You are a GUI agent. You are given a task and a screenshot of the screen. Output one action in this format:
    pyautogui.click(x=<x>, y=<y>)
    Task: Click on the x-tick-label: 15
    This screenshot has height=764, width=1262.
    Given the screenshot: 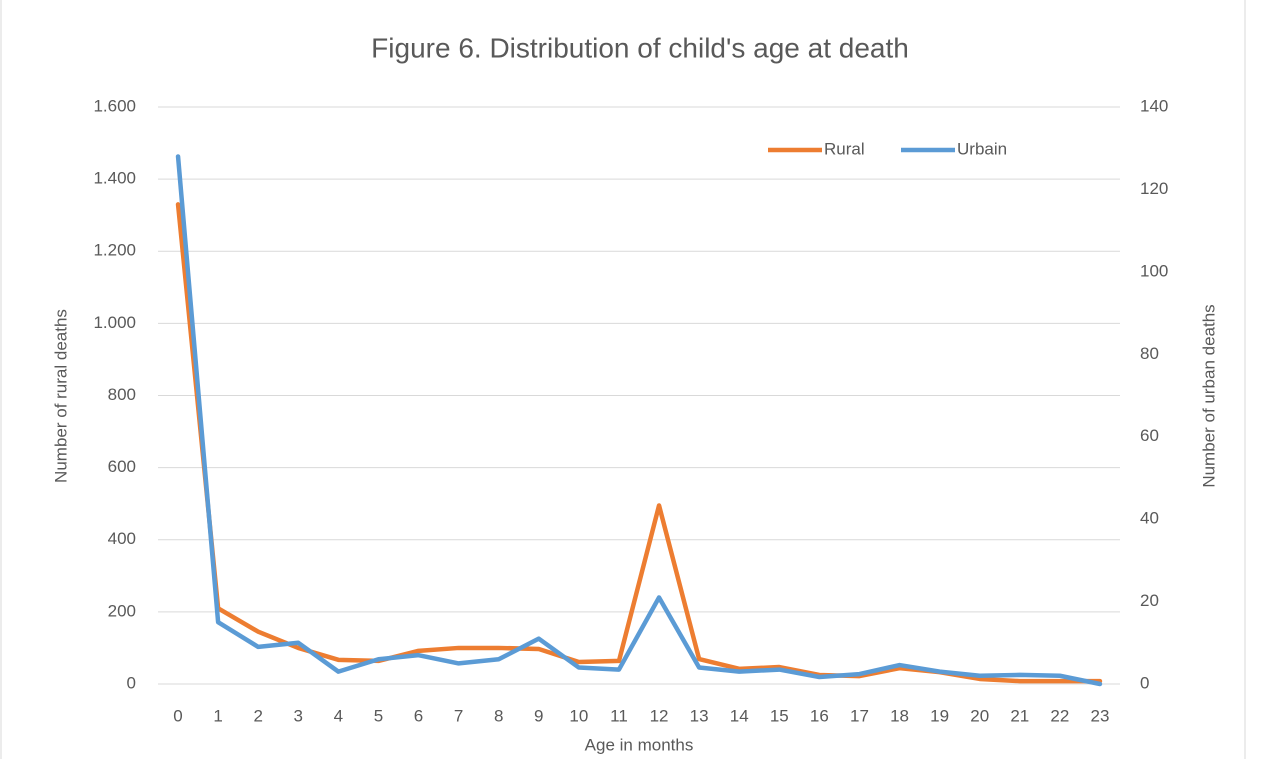 What is the action you would take?
    pyautogui.click(x=779, y=715)
    